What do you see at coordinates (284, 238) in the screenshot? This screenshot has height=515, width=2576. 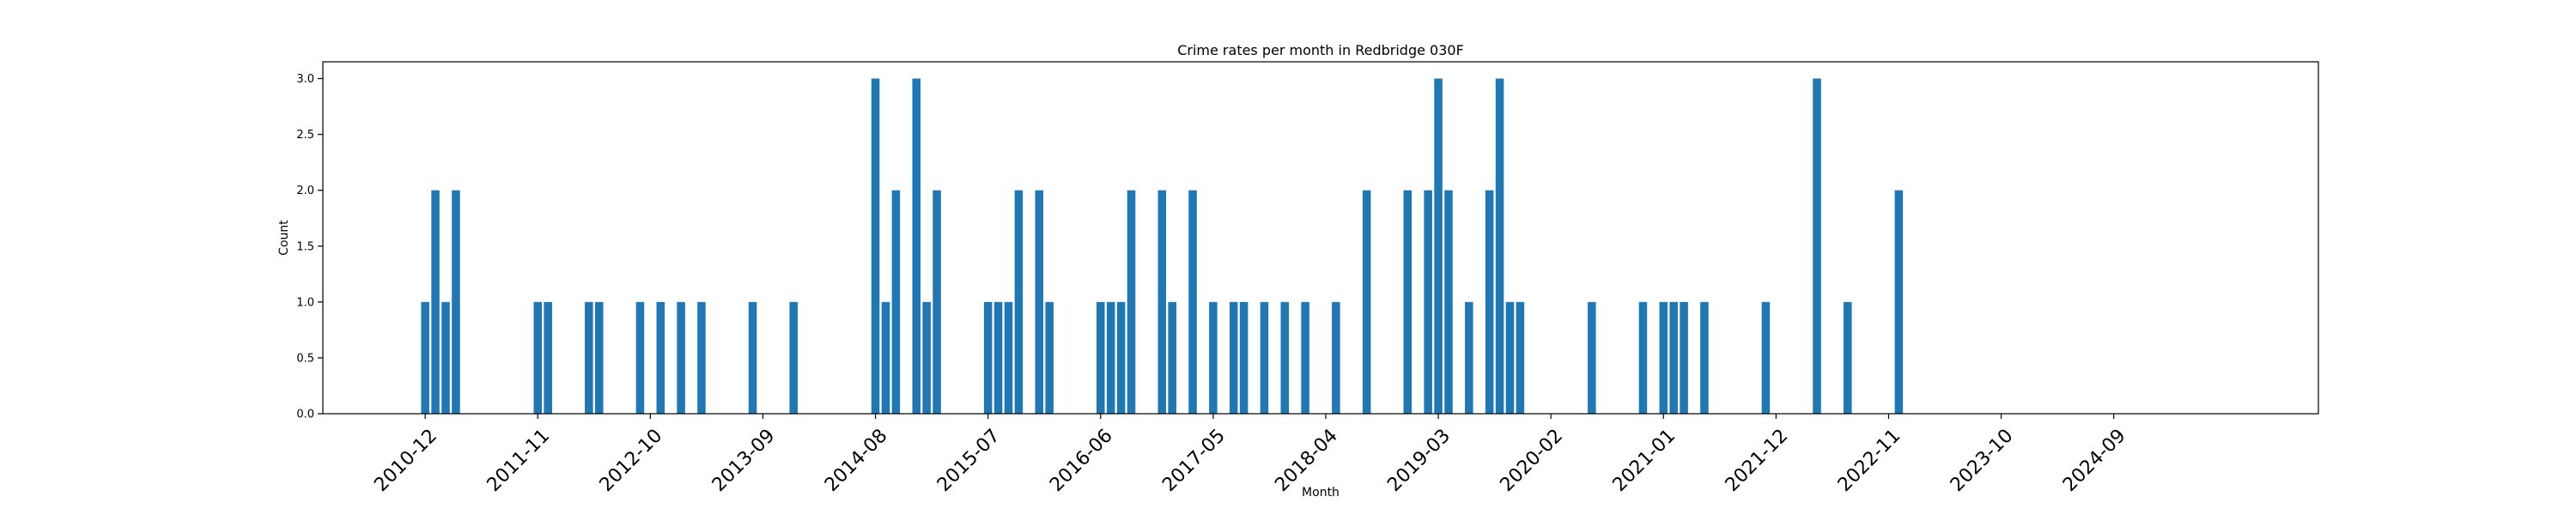 I see `y-axis-label: Count` at bounding box center [284, 238].